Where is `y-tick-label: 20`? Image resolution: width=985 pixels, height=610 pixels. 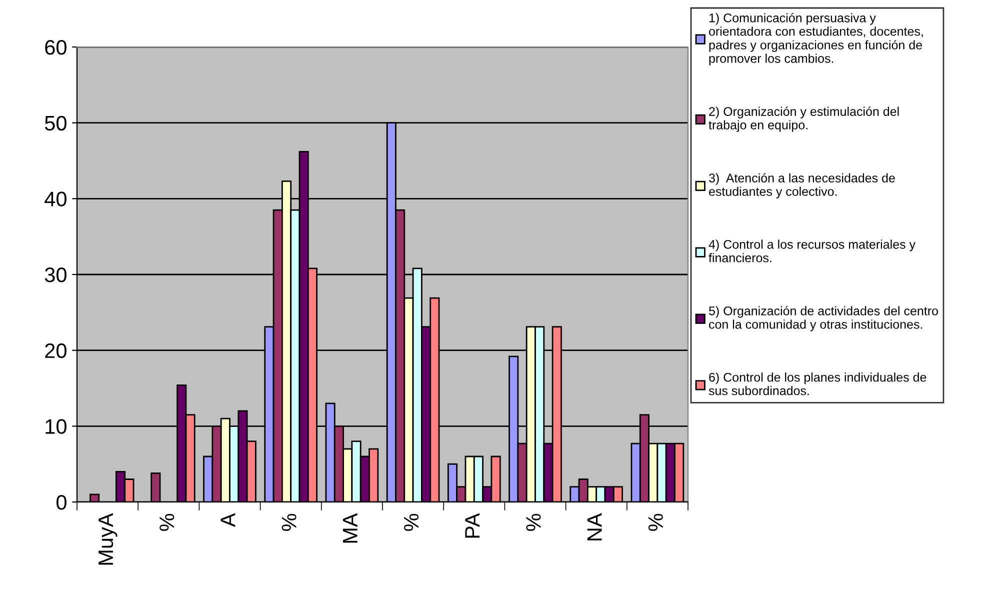 y-tick-label: 20 is located at coordinates (55, 350).